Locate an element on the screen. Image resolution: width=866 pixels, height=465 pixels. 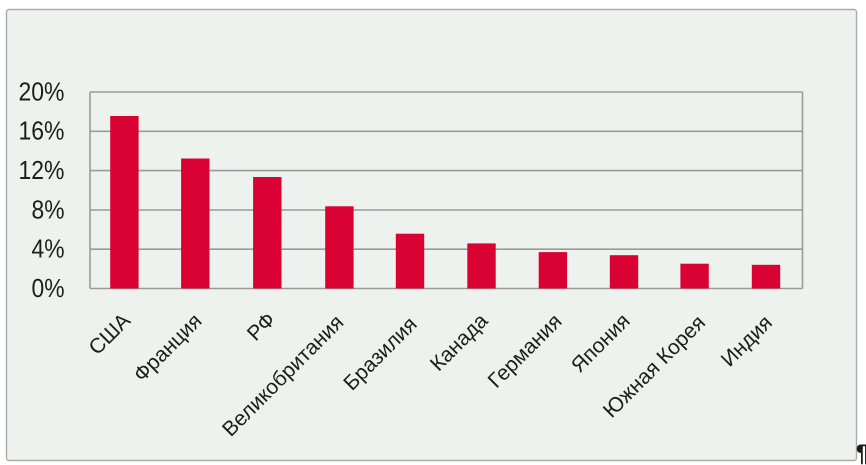
svg-text: 20% is located at coordinates (42, 91).